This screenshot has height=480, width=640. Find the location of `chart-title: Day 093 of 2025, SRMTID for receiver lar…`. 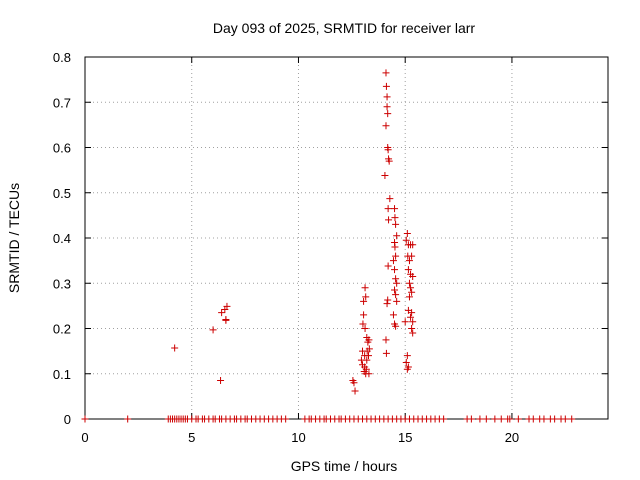

chart-title: Day 093 of 2025, SRMTID for receiver lar… is located at coordinates (344, 28).